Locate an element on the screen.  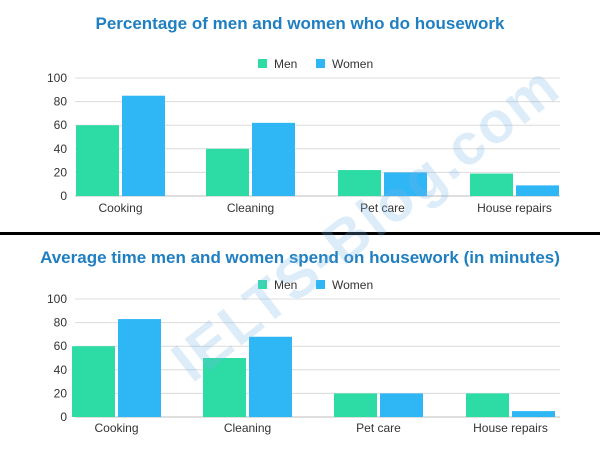
chart-divider is located at coordinates (300, 233).